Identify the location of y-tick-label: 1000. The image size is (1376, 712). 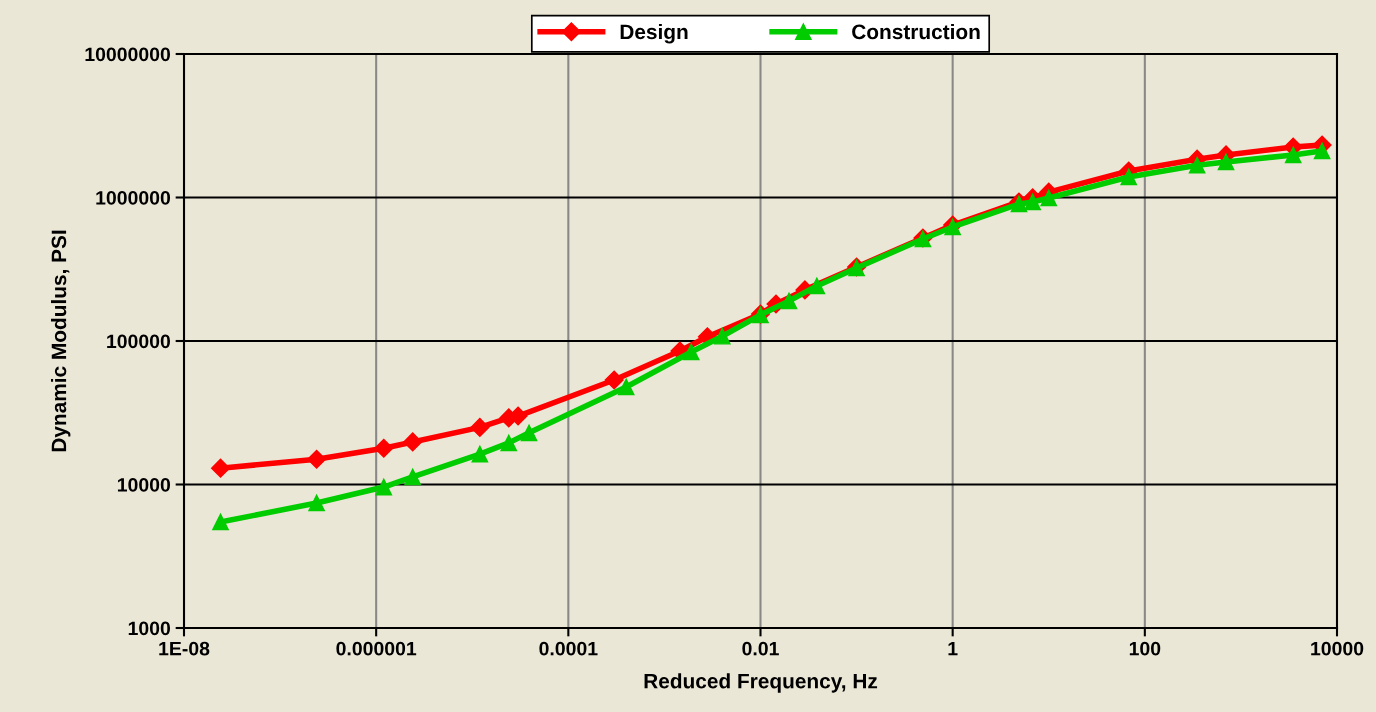
(149, 628).